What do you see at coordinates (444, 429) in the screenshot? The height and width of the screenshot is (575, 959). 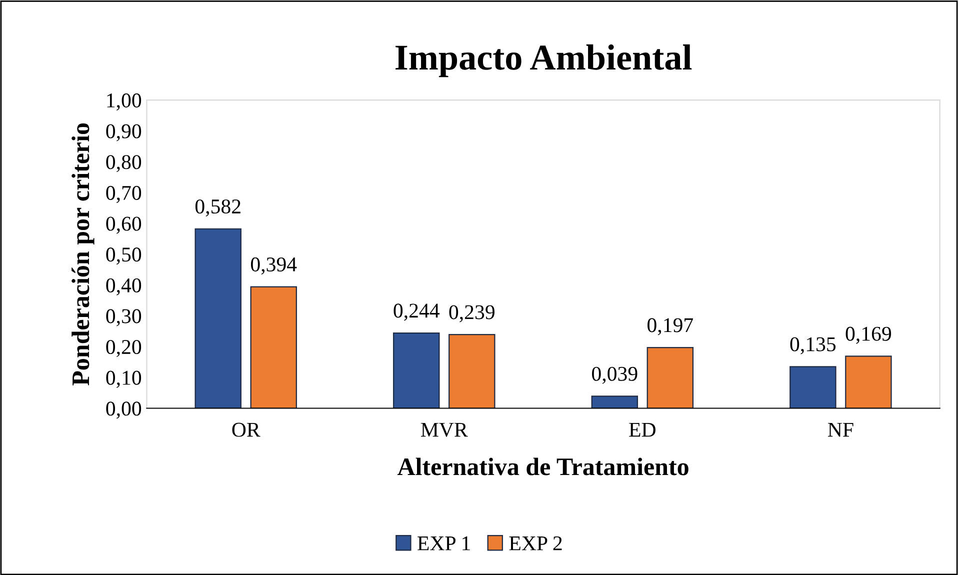 I see `x-tick-label: MVR` at bounding box center [444, 429].